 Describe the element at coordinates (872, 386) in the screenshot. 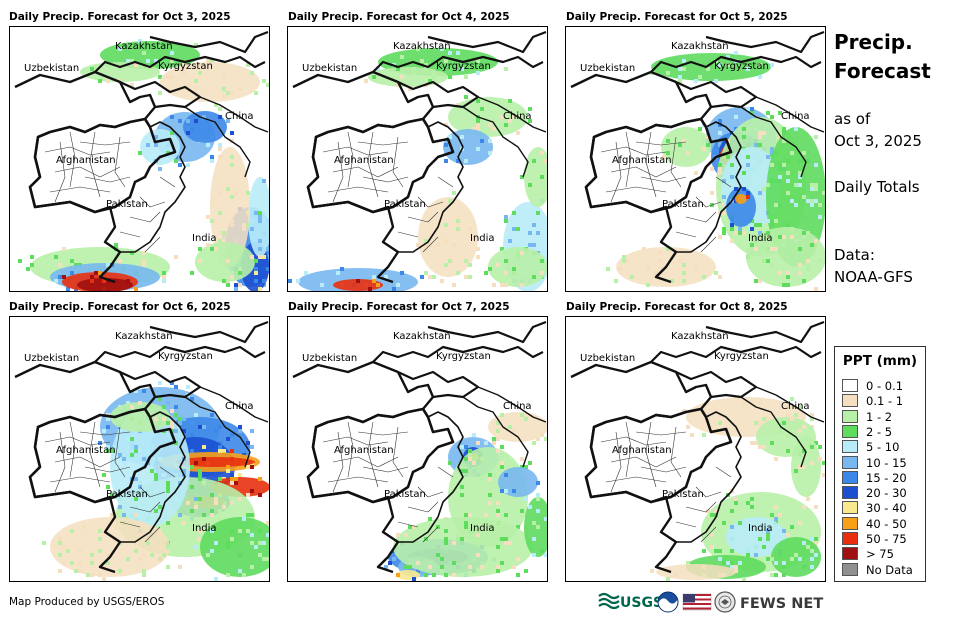

I see `legend-item: 0 - 0.1` at that location.